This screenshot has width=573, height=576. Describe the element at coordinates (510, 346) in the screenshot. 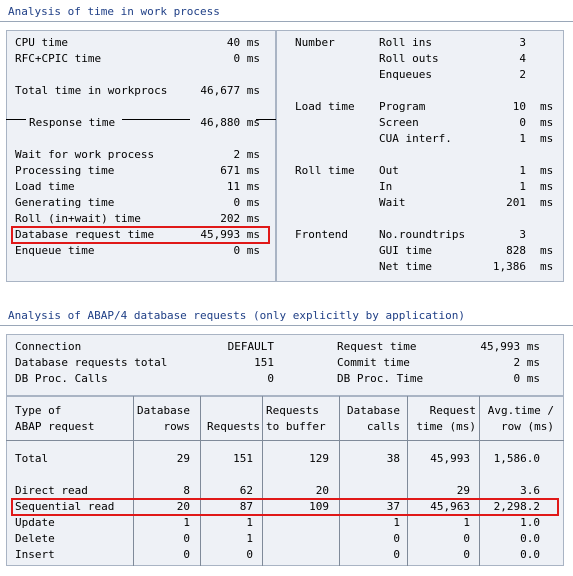

I see `request-time-value: 45,993 ms` at that location.